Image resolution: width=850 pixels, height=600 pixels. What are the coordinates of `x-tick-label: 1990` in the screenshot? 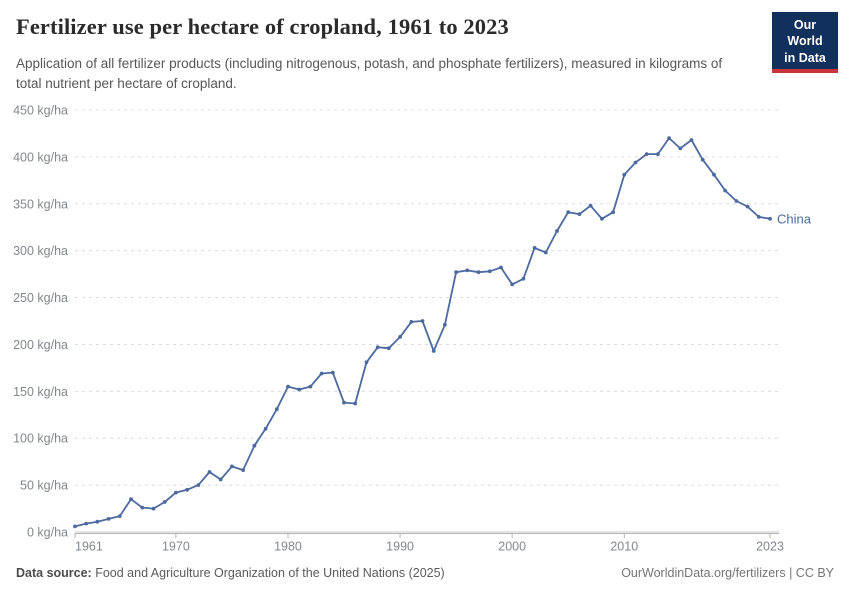 It's located at (400, 547).